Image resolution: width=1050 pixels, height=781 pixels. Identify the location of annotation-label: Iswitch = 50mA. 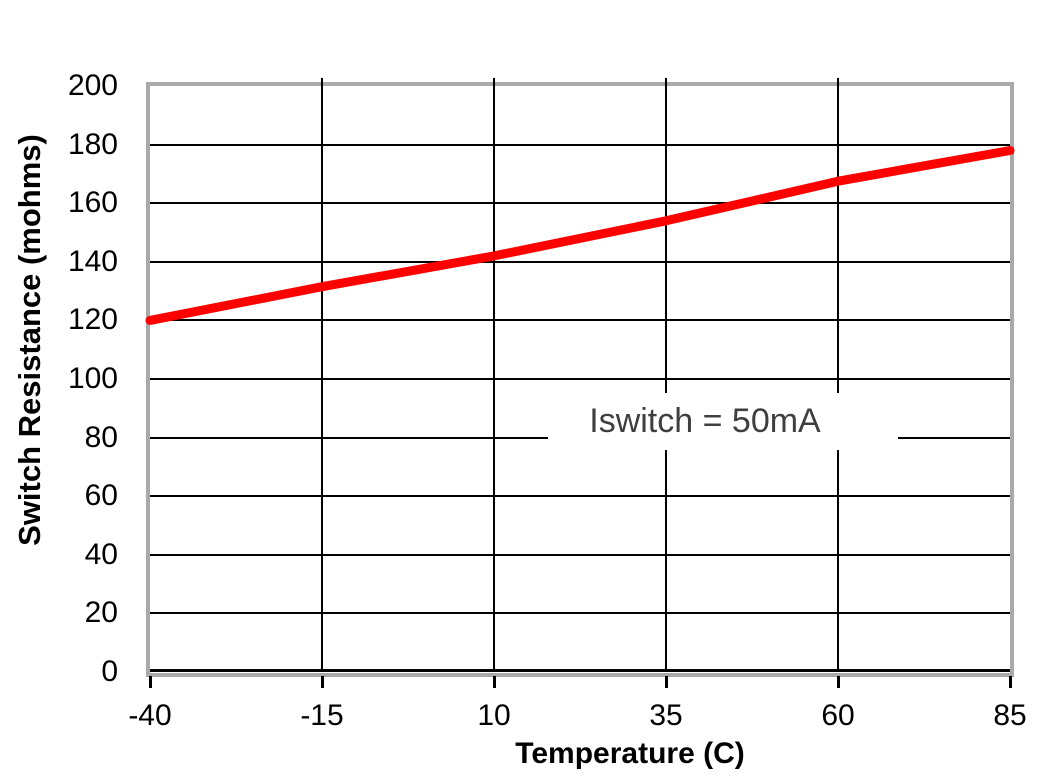
(723, 421).